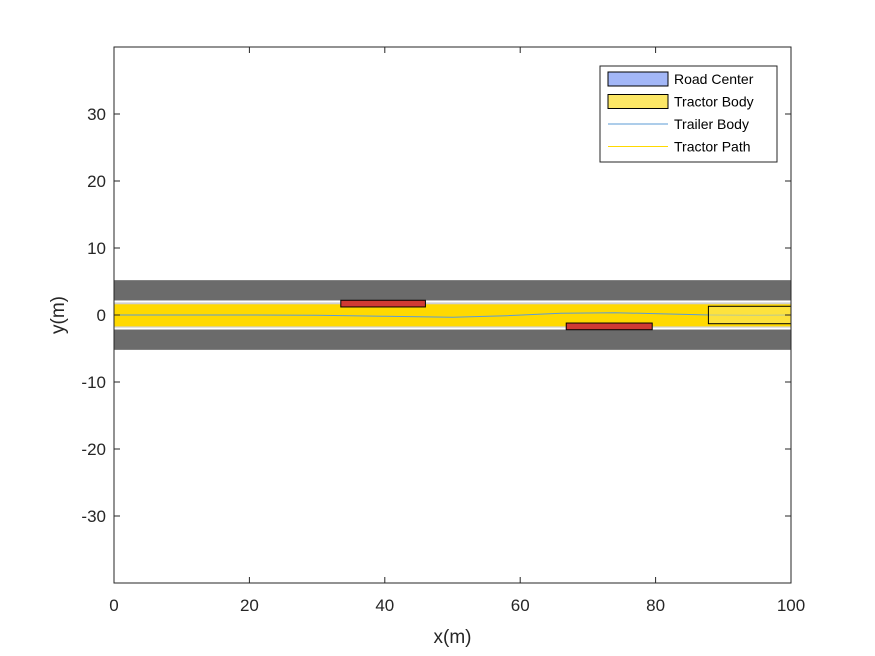  What do you see at coordinates (520, 605) in the screenshot?
I see `x-tick-label: 60` at bounding box center [520, 605].